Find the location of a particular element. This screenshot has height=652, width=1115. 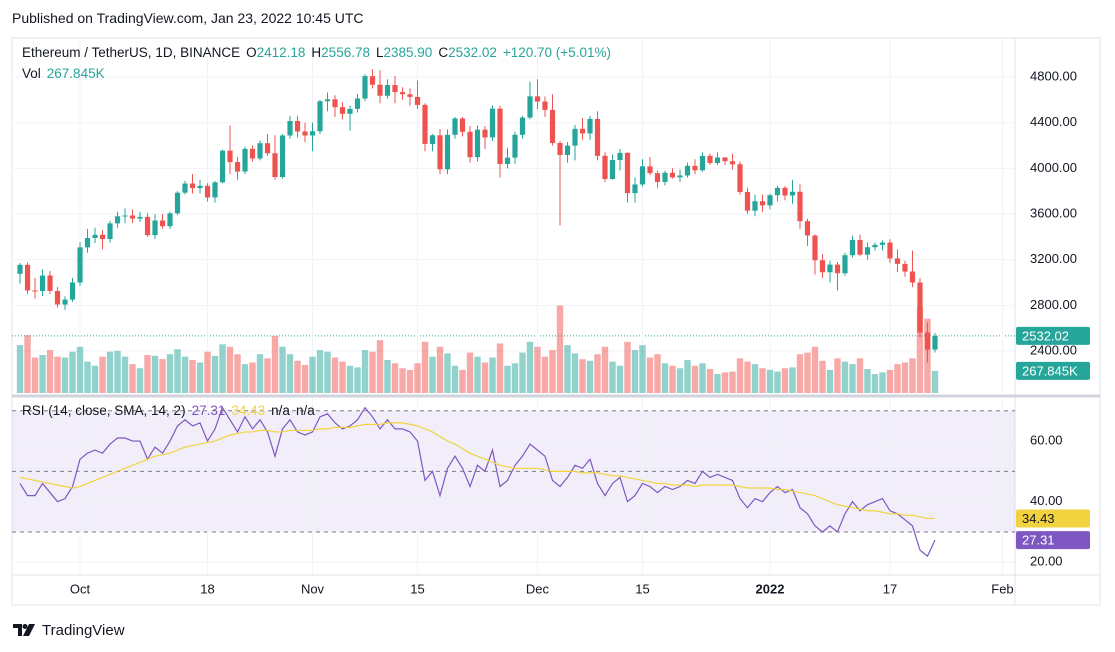

x-tick-label: 15 is located at coordinates (642, 588).